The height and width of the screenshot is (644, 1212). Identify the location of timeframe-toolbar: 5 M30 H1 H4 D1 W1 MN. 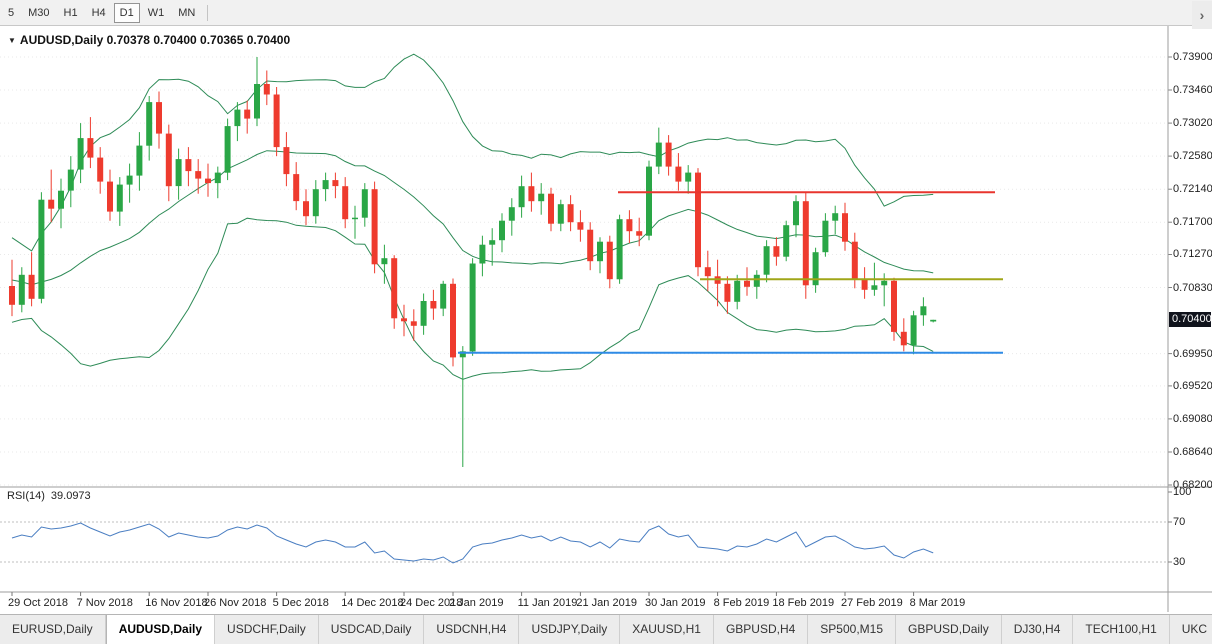
(606, 13).